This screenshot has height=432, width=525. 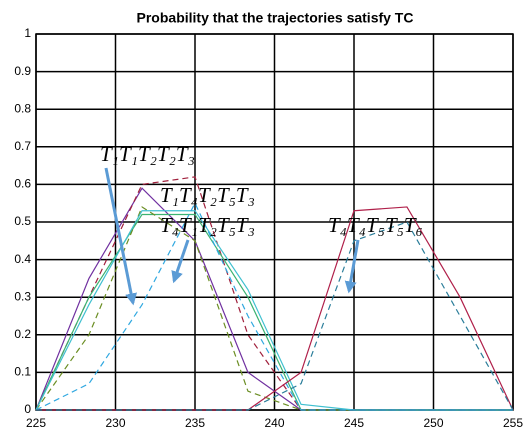 What do you see at coordinates (274, 423) in the screenshot?
I see `x-tick-label: 240` at bounding box center [274, 423].